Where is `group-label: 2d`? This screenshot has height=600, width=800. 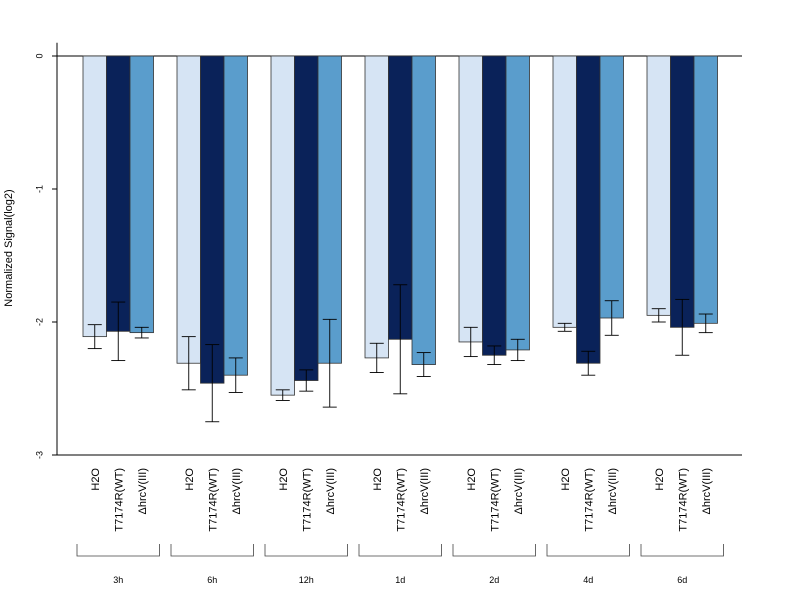 group-label: 2d is located at coordinates (494, 580).